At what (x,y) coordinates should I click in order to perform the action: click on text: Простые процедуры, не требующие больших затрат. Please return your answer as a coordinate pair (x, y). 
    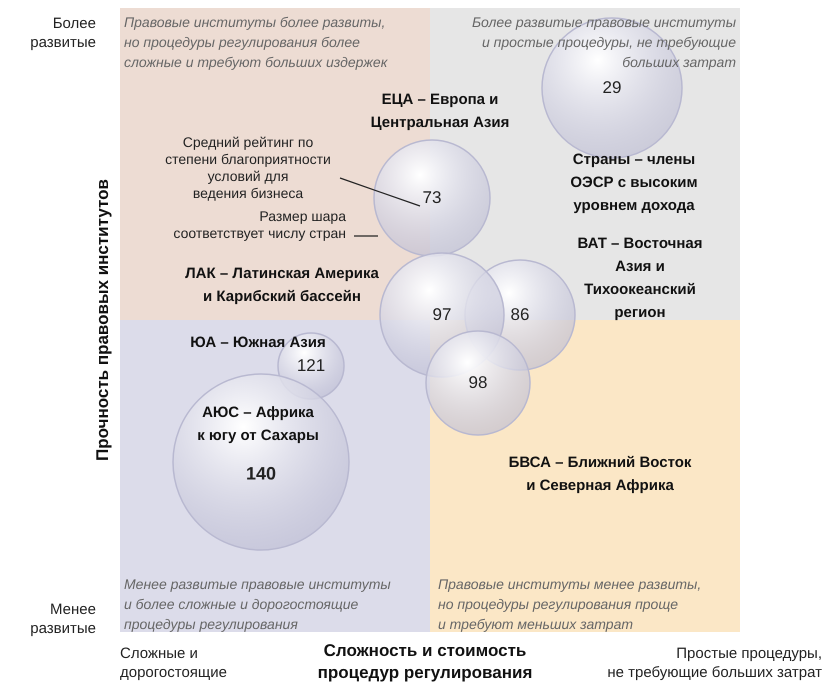
    Looking at the image, I should click on (714, 663).